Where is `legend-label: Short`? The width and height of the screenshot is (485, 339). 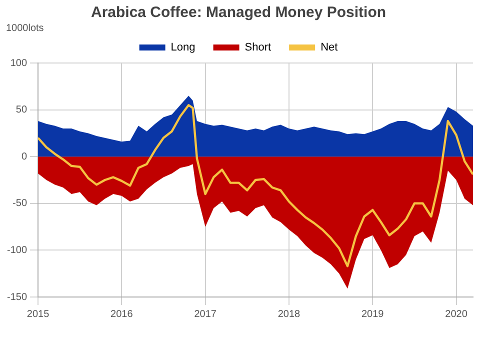 legend-label: Short is located at coordinates (258, 48).